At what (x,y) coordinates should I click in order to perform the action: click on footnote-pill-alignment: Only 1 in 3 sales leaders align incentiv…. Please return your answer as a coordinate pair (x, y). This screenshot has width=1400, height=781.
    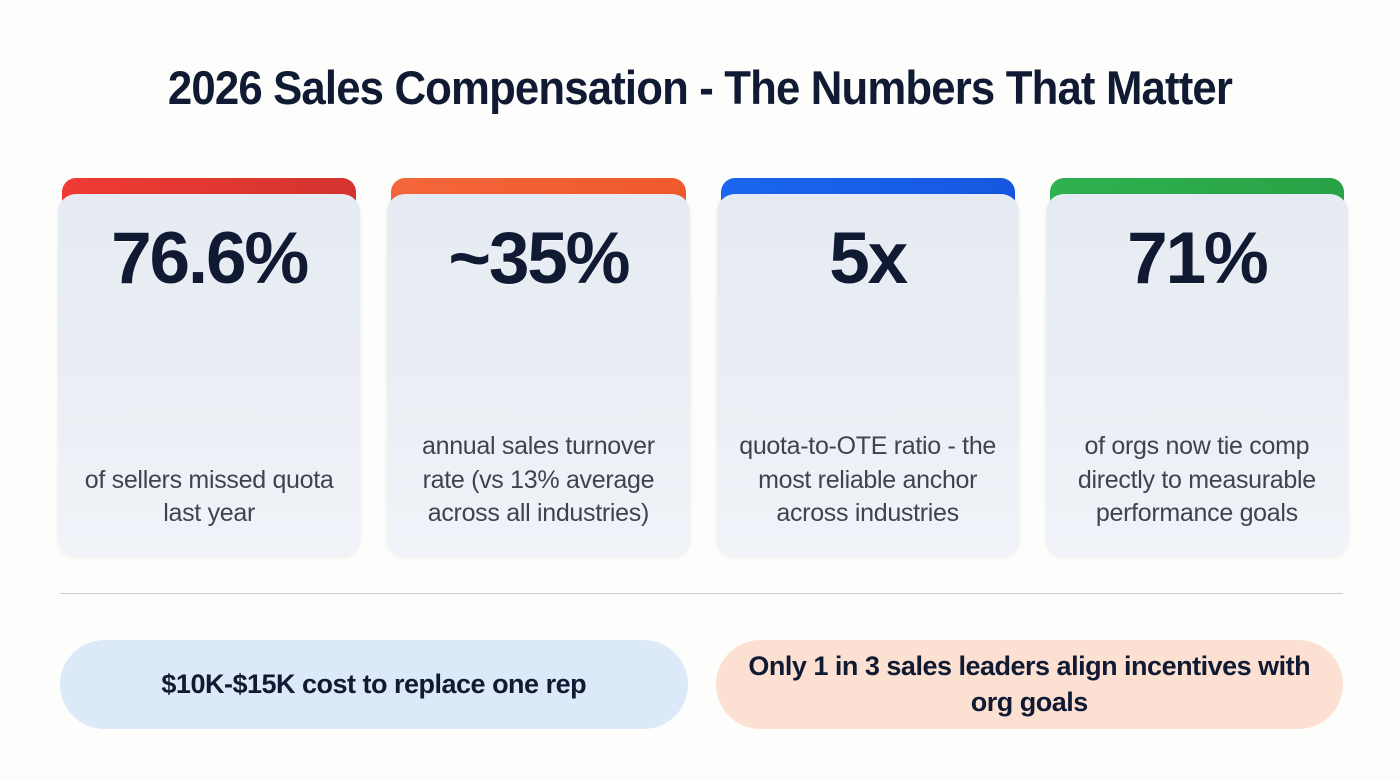
    Looking at the image, I should click on (1029, 684).